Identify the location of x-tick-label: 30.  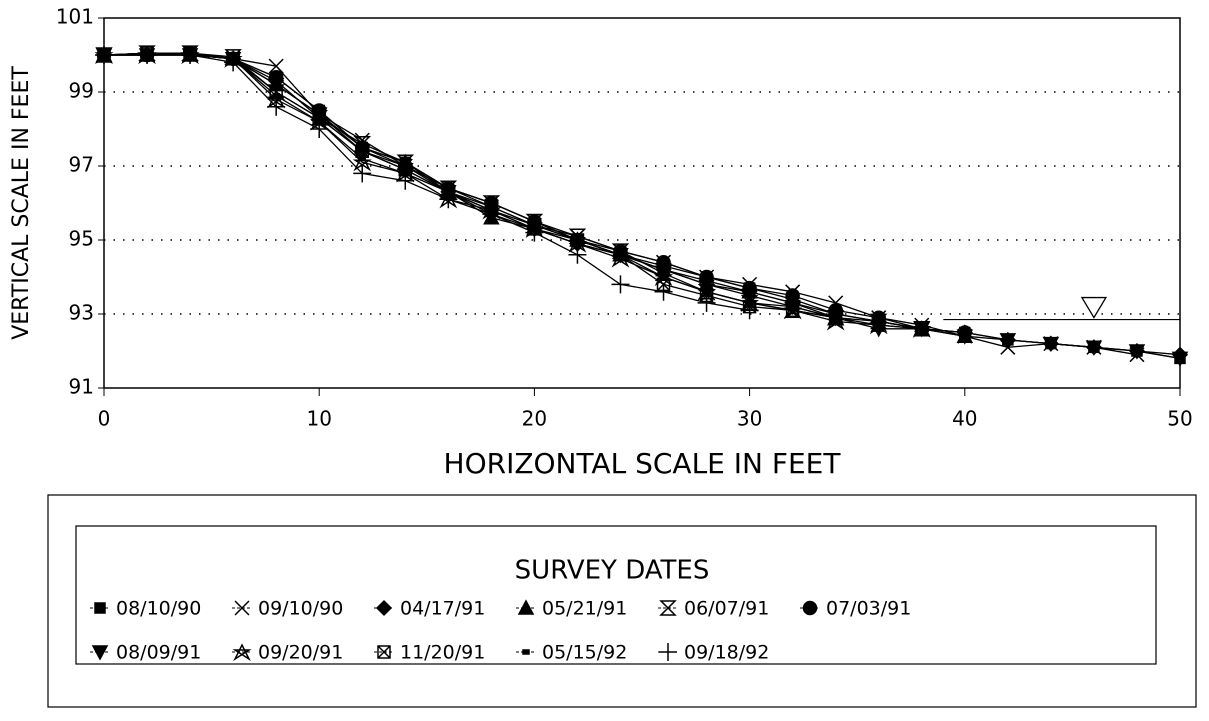
(749, 419).